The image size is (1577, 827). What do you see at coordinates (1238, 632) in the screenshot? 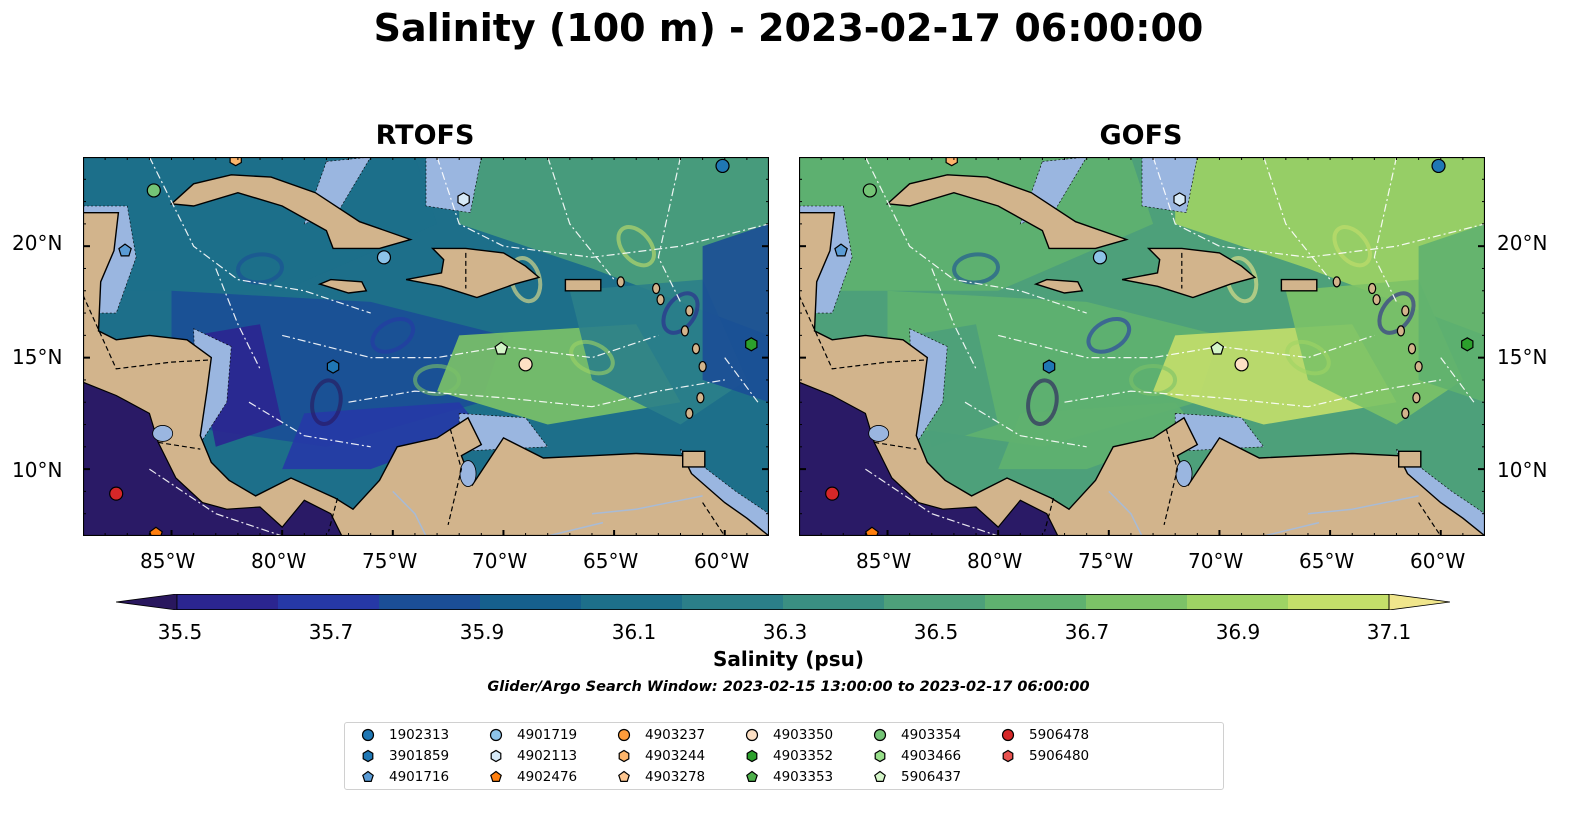
I see `colorbar-tick-label: 36.9` at bounding box center [1238, 632].